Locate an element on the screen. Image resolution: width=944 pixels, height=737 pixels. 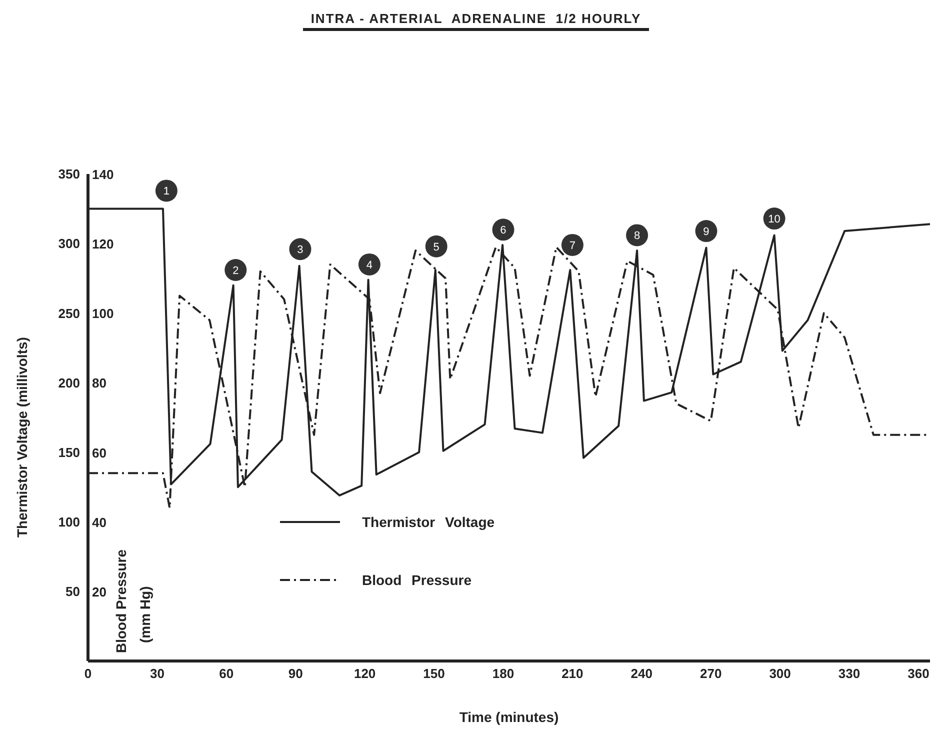
annotation: 4 is located at coordinates (369, 265).